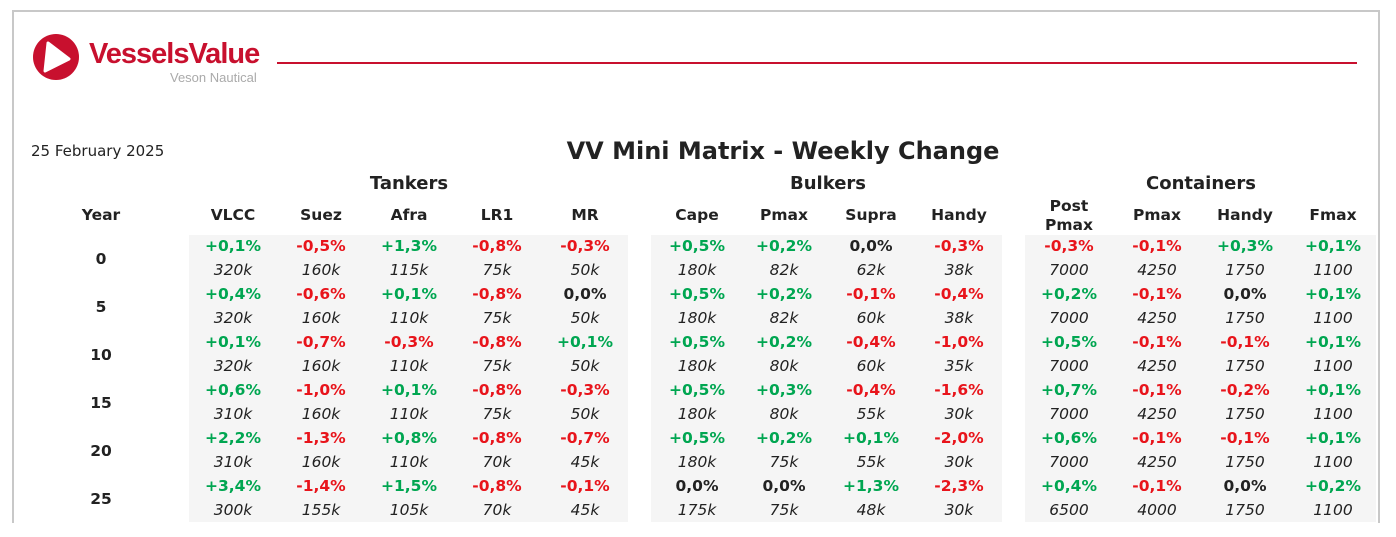  Describe the element at coordinates (585, 215) in the screenshot. I see `column-header: MR` at that location.